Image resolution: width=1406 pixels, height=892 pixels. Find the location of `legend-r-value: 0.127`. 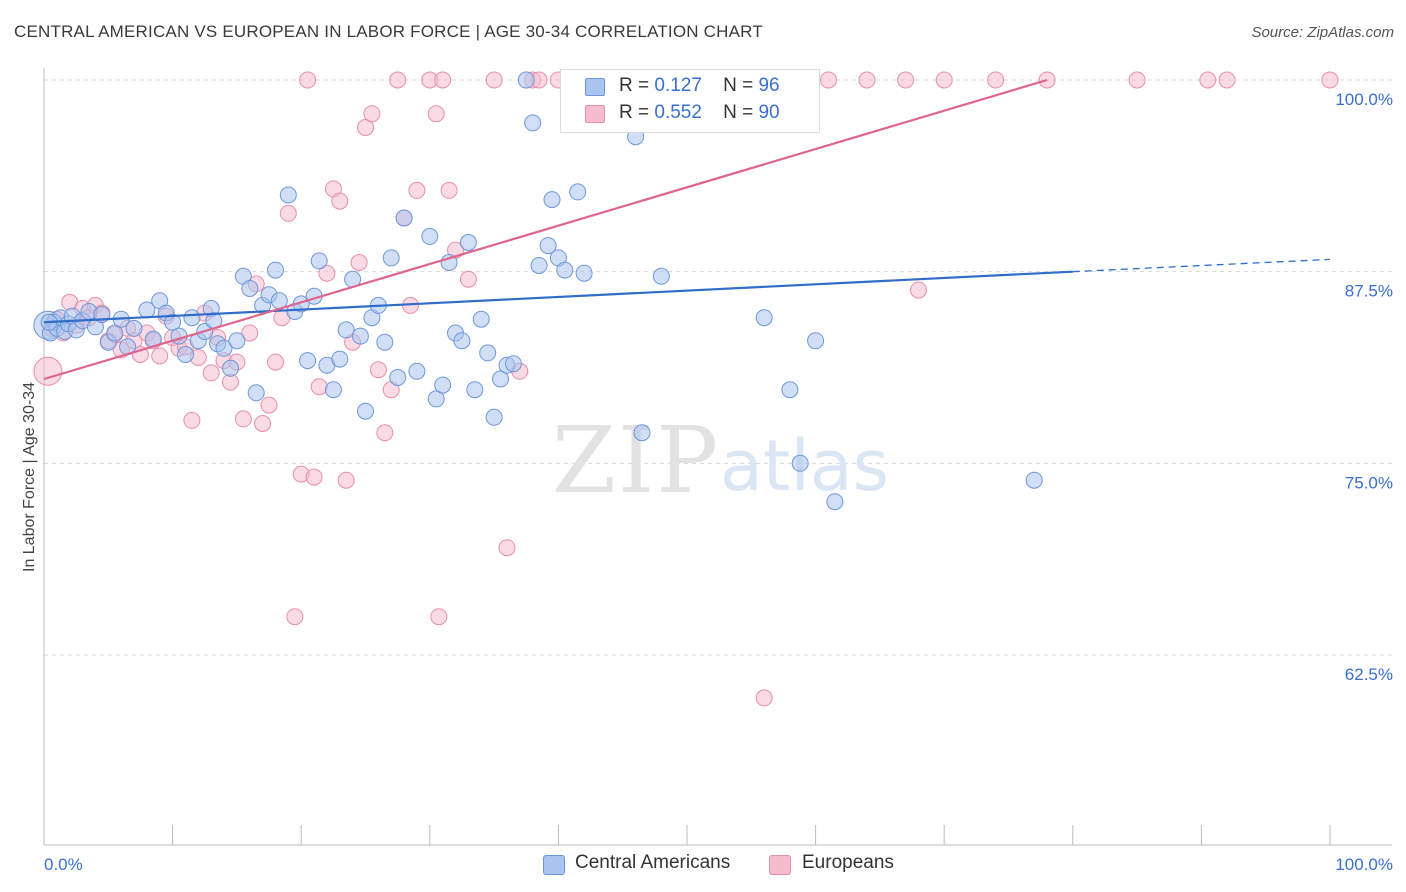

legend-r-value: 0.127 is located at coordinates (678, 85).